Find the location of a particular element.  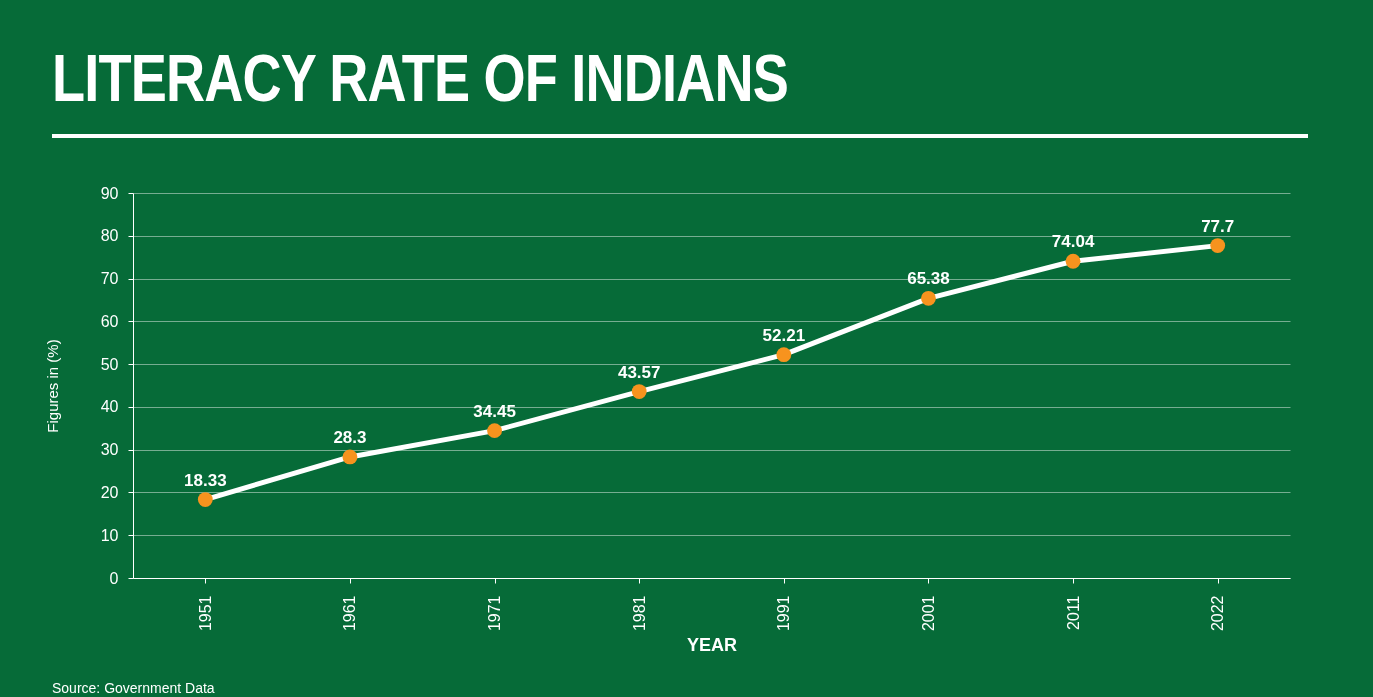

y-tick-label: 0 is located at coordinates (114, 578).